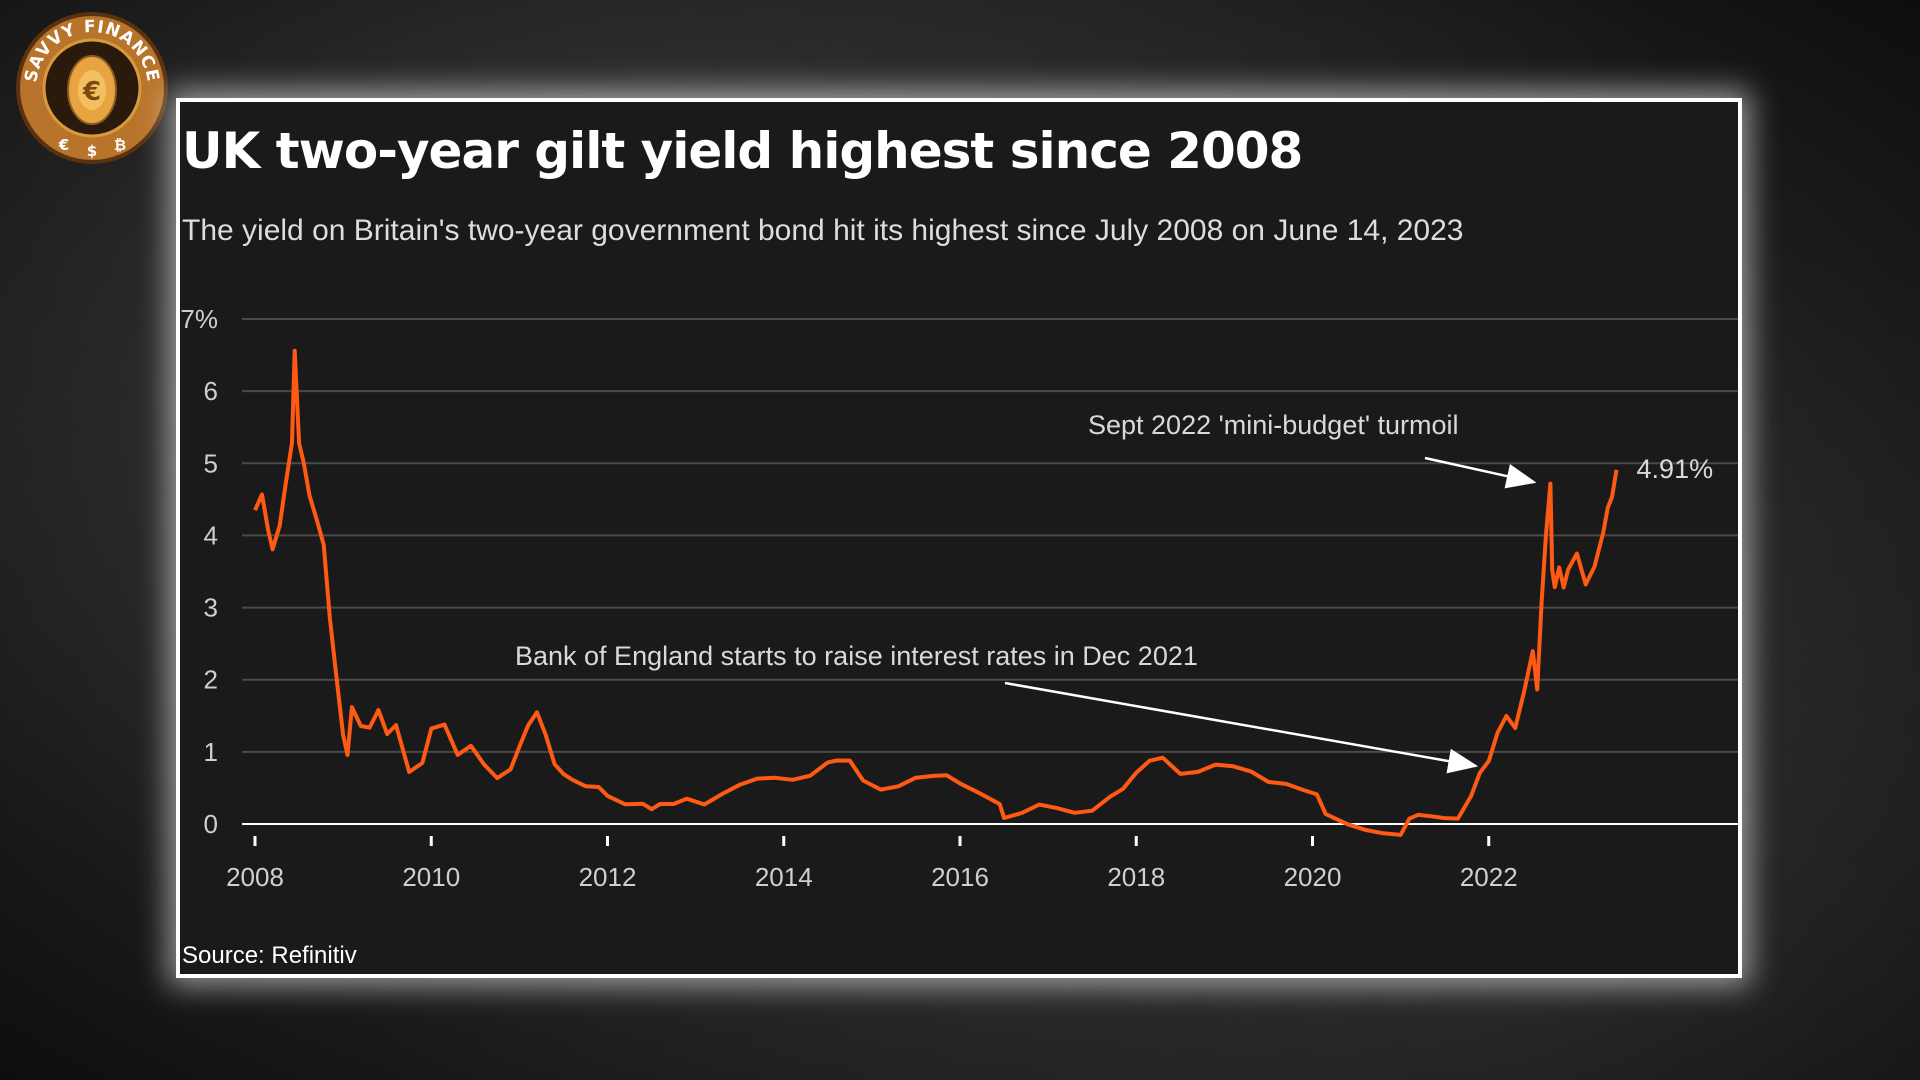 Image resolution: width=1920 pixels, height=1080 pixels. I want to click on y-tick-label-7: 7%, so click(199, 319).